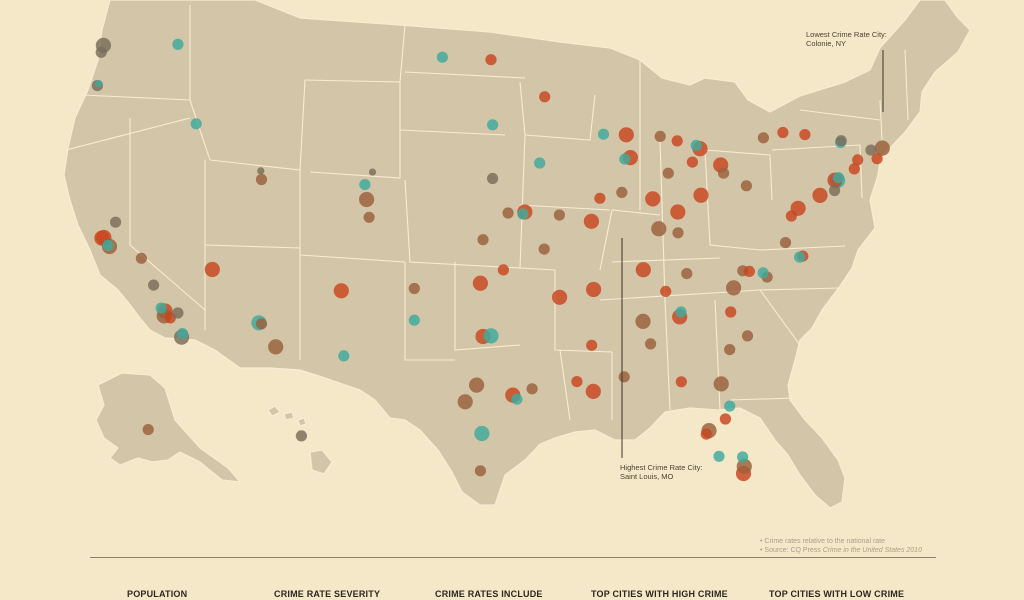 This screenshot has height=600, width=1024. What do you see at coordinates (659, 594) in the screenshot?
I see `legend-top-high-heading: TOP CITIES WITH HIGH CRIME` at bounding box center [659, 594].